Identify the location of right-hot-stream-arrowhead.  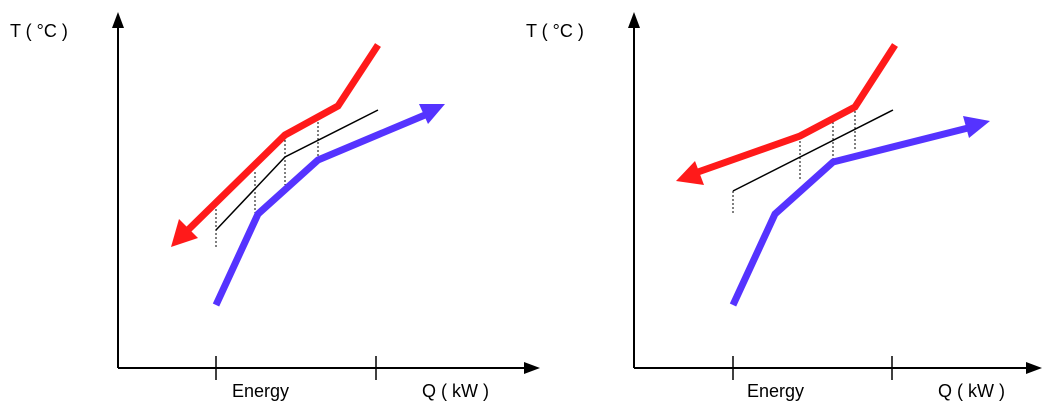
(690, 173).